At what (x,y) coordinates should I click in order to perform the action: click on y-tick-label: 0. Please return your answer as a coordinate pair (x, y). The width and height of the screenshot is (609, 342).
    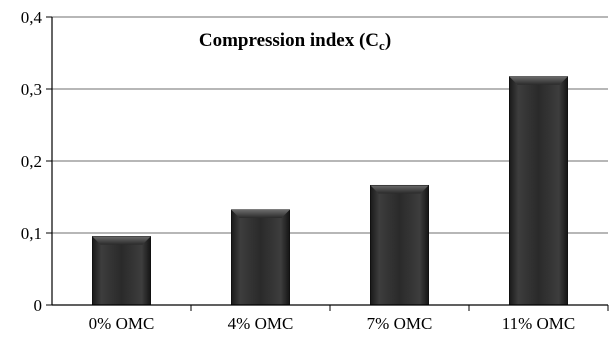
    Looking at the image, I should click on (38, 305).